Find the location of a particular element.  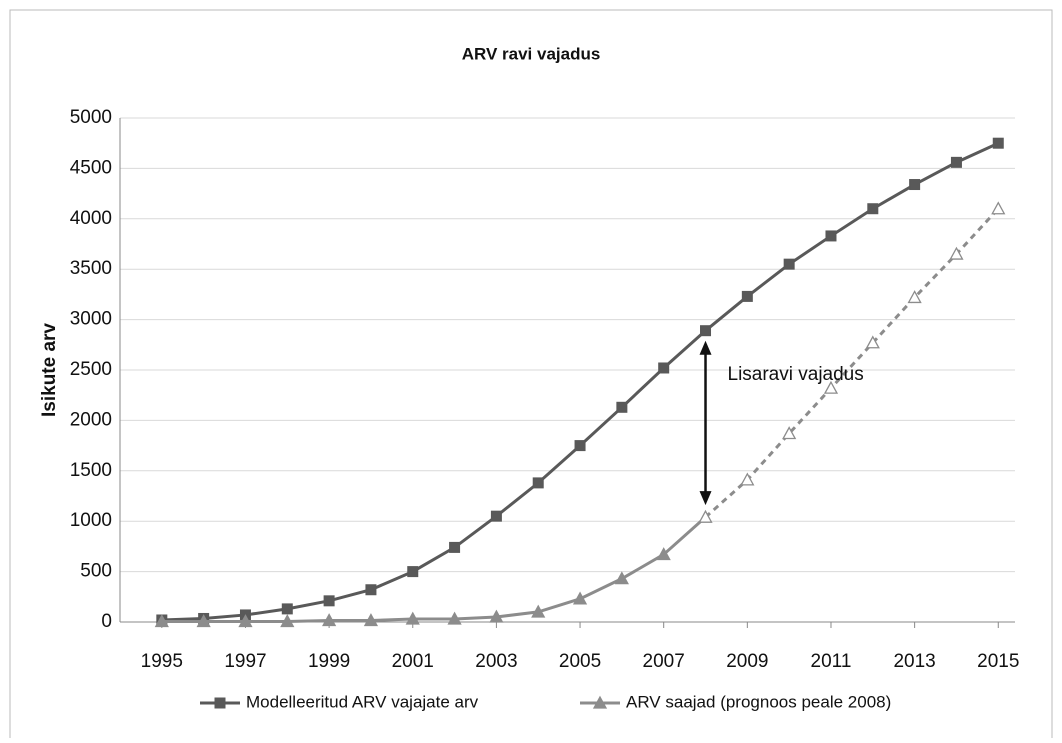

legend-label: ARV saajad (prognoos peale 2008) is located at coordinates (758, 701).